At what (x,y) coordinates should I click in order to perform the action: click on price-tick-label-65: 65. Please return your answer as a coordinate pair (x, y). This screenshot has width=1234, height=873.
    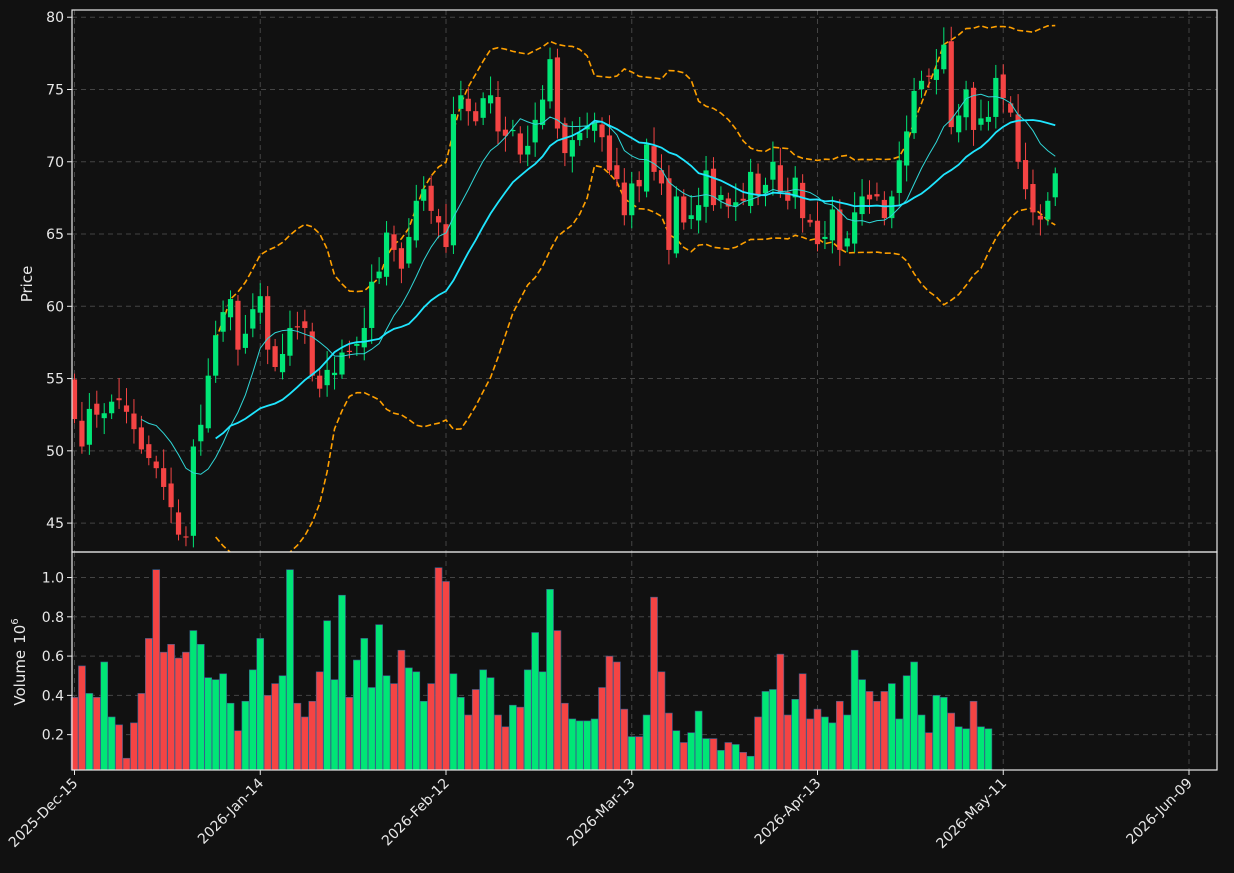
    Looking at the image, I should click on (55, 235).